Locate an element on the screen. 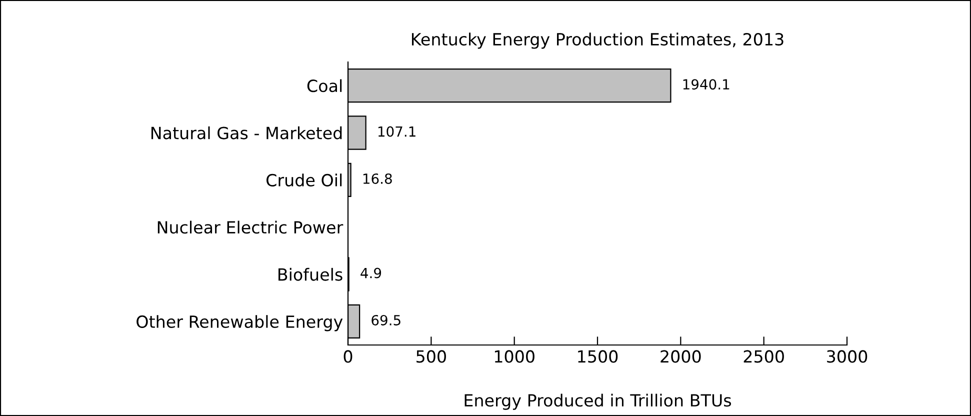 This screenshot has height=416, width=971. data-label: 1940.1 is located at coordinates (706, 84).